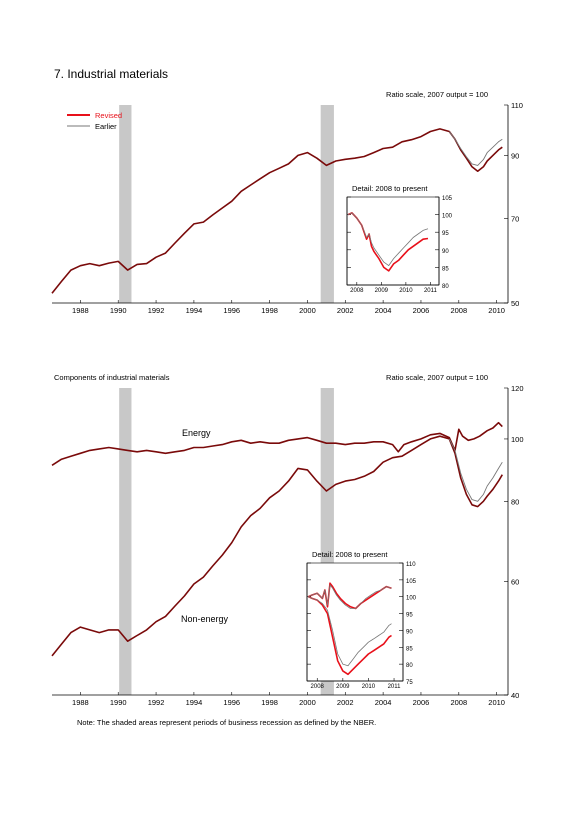  What do you see at coordinates (515, 219) in the screenshot?
I see `y-tick-label: 70` at bounding box center [515, 219].